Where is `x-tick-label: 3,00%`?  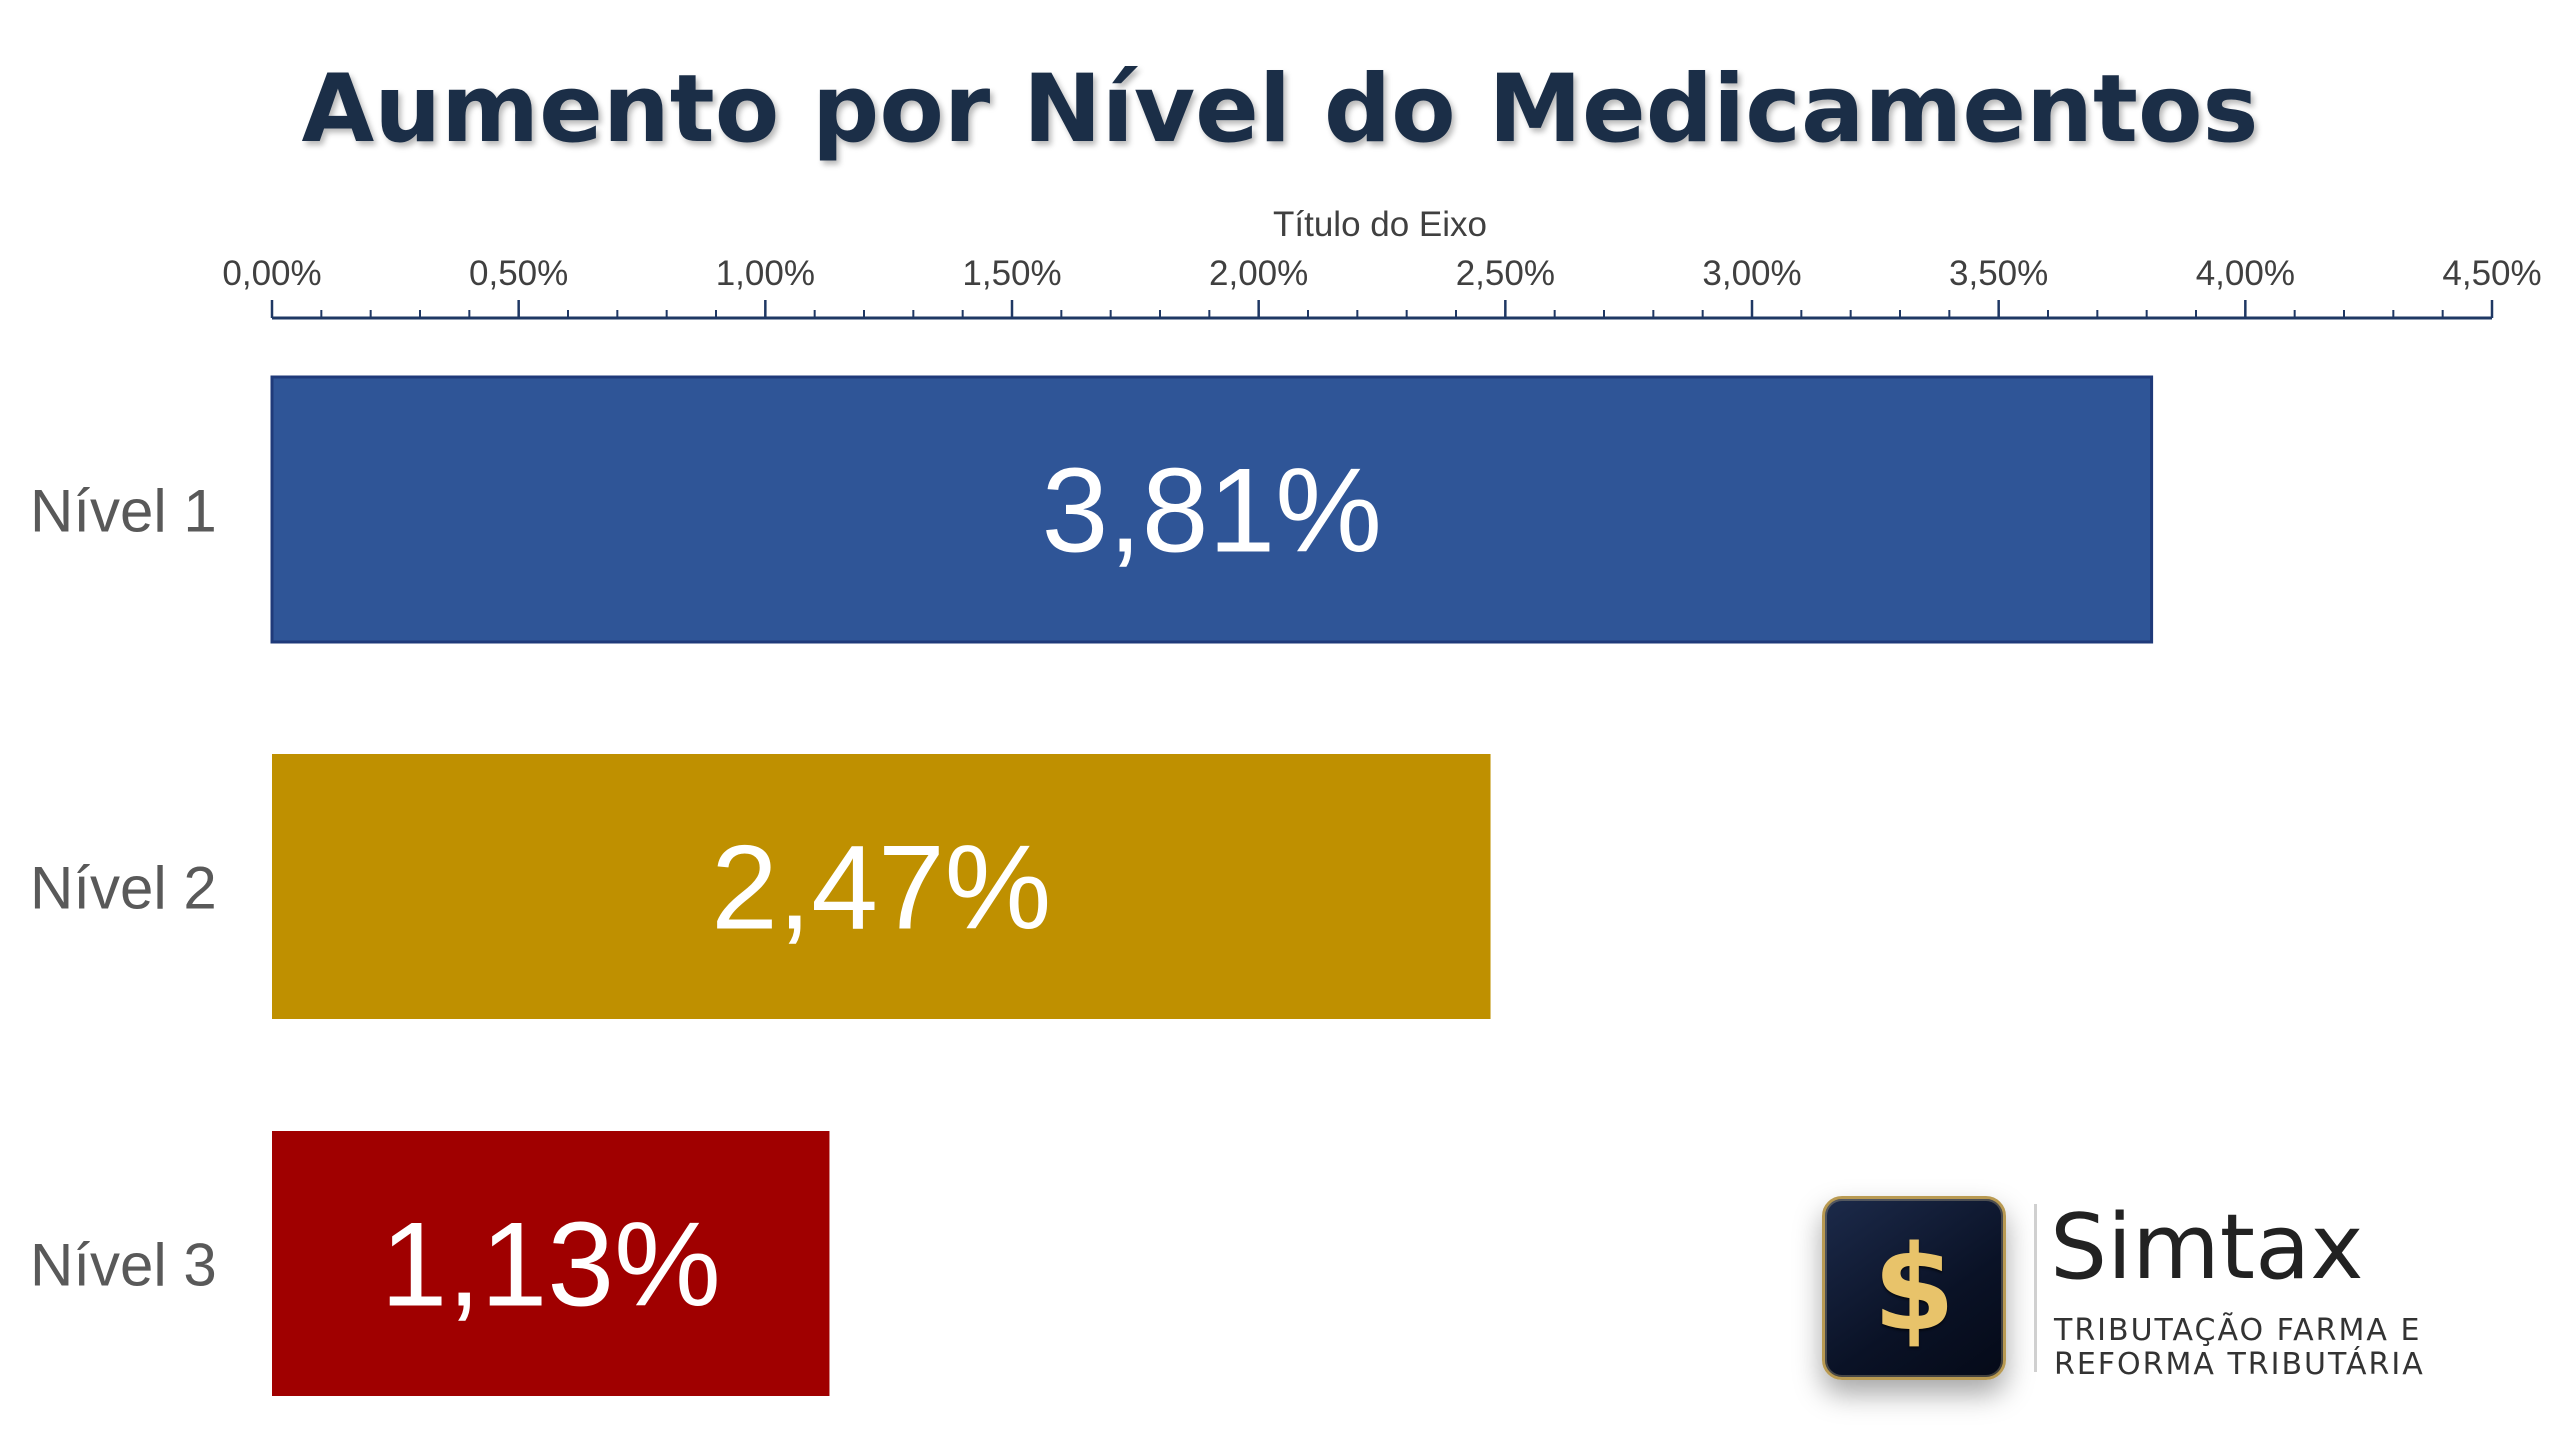
x-tick-label: 3,00% is located at coordinates (1751, 273).